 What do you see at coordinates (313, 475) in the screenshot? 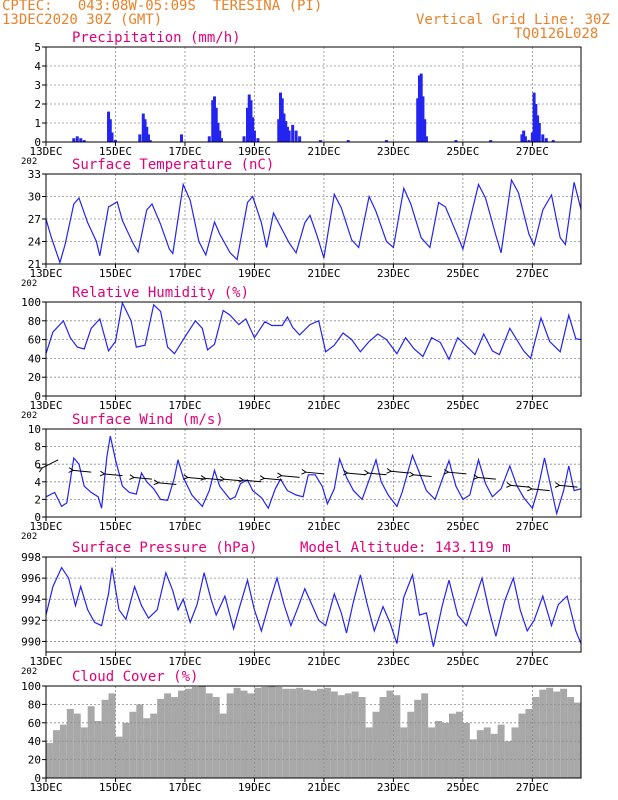
I see `wind-series-line` at bounding box center [313, 475].